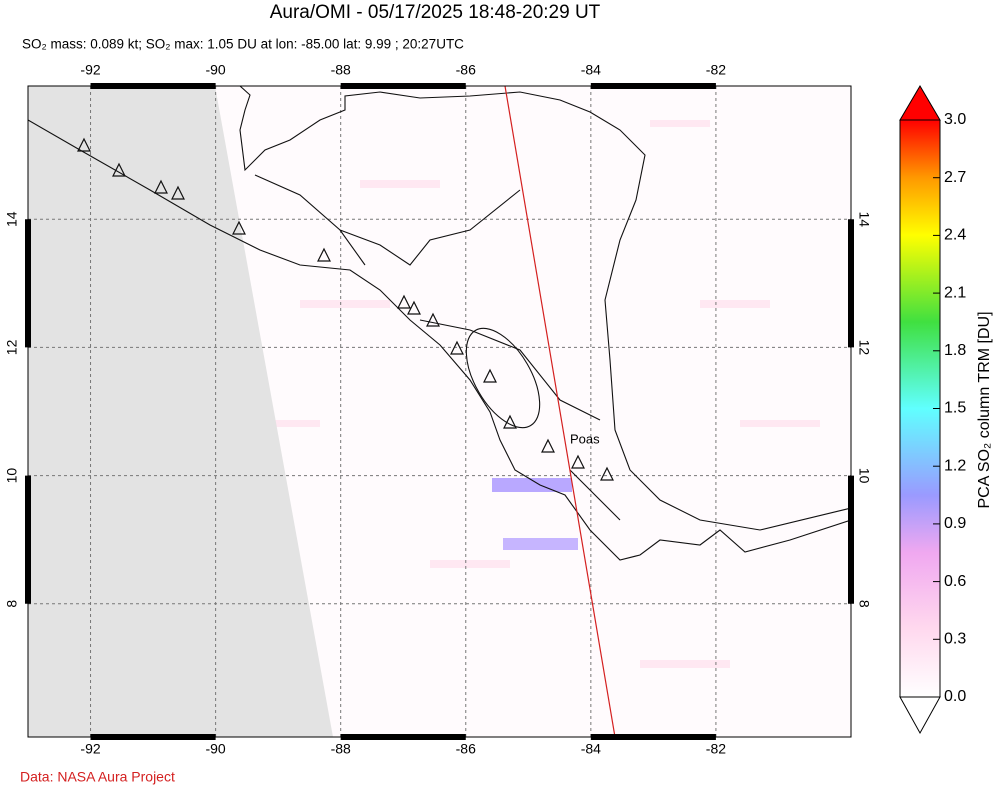 Image resolution: width=999 pixels, height=805 pixels. What do you see at coordinates (920, 103) in the screenshot?
I see `colorbar-max-arrow` at bounding box center [920, 103].